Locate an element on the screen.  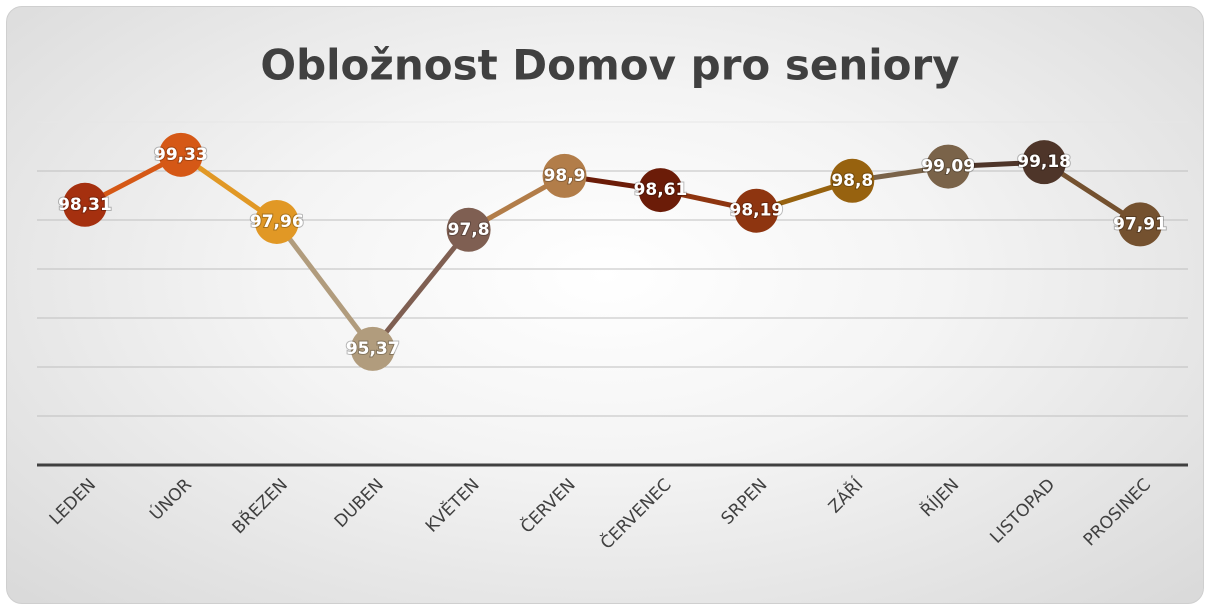
data-label: 98,8 is located at coordinates (852, 181).